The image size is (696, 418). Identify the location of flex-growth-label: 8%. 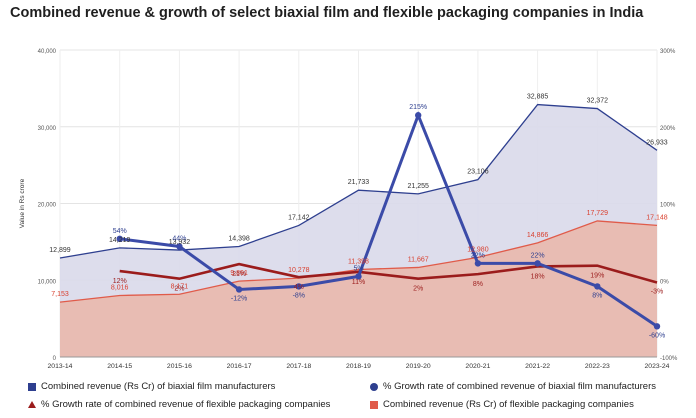
(478, 284).